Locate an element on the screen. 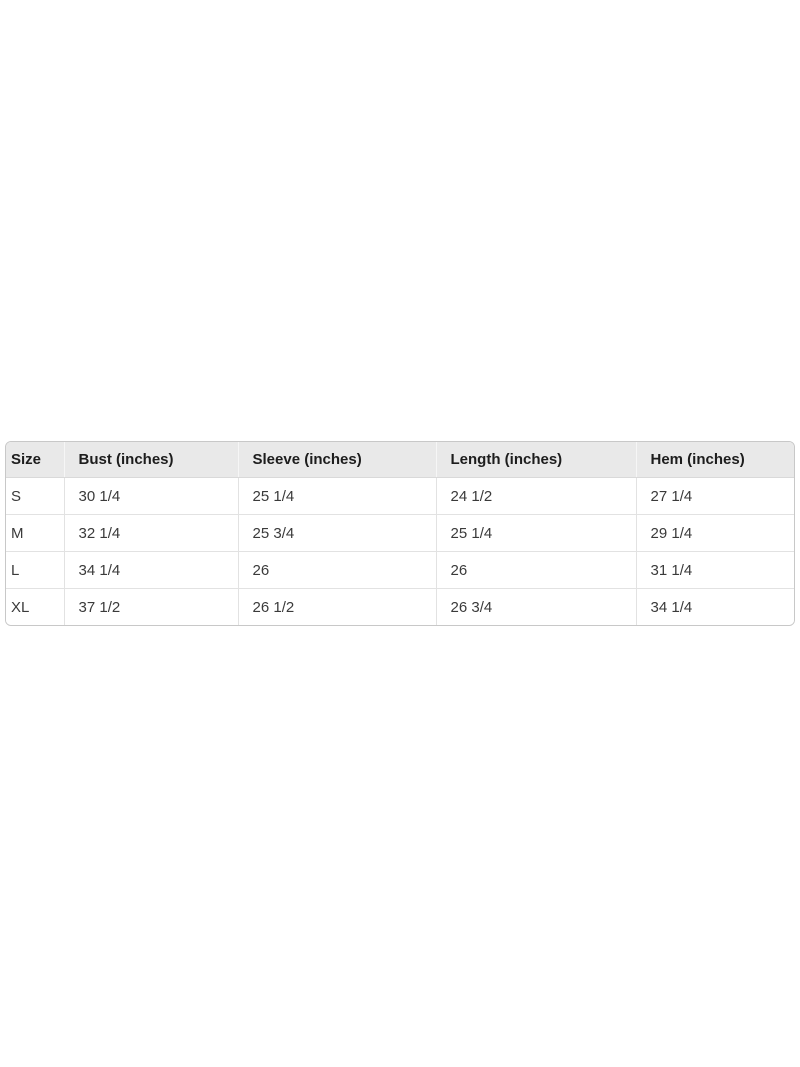  measurement-cell: 29 1/4 is located at coordinates (714, 533).